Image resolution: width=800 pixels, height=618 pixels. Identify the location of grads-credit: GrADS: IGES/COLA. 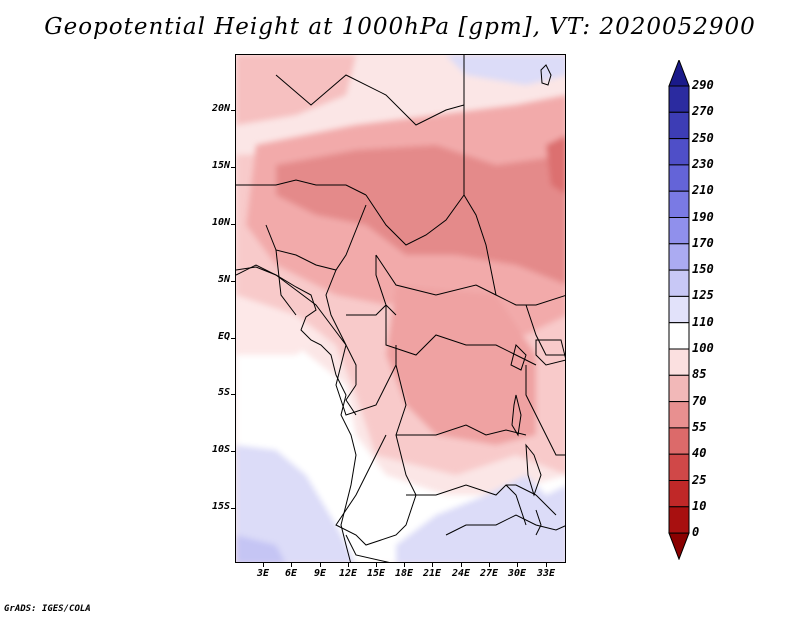
(47, 609).